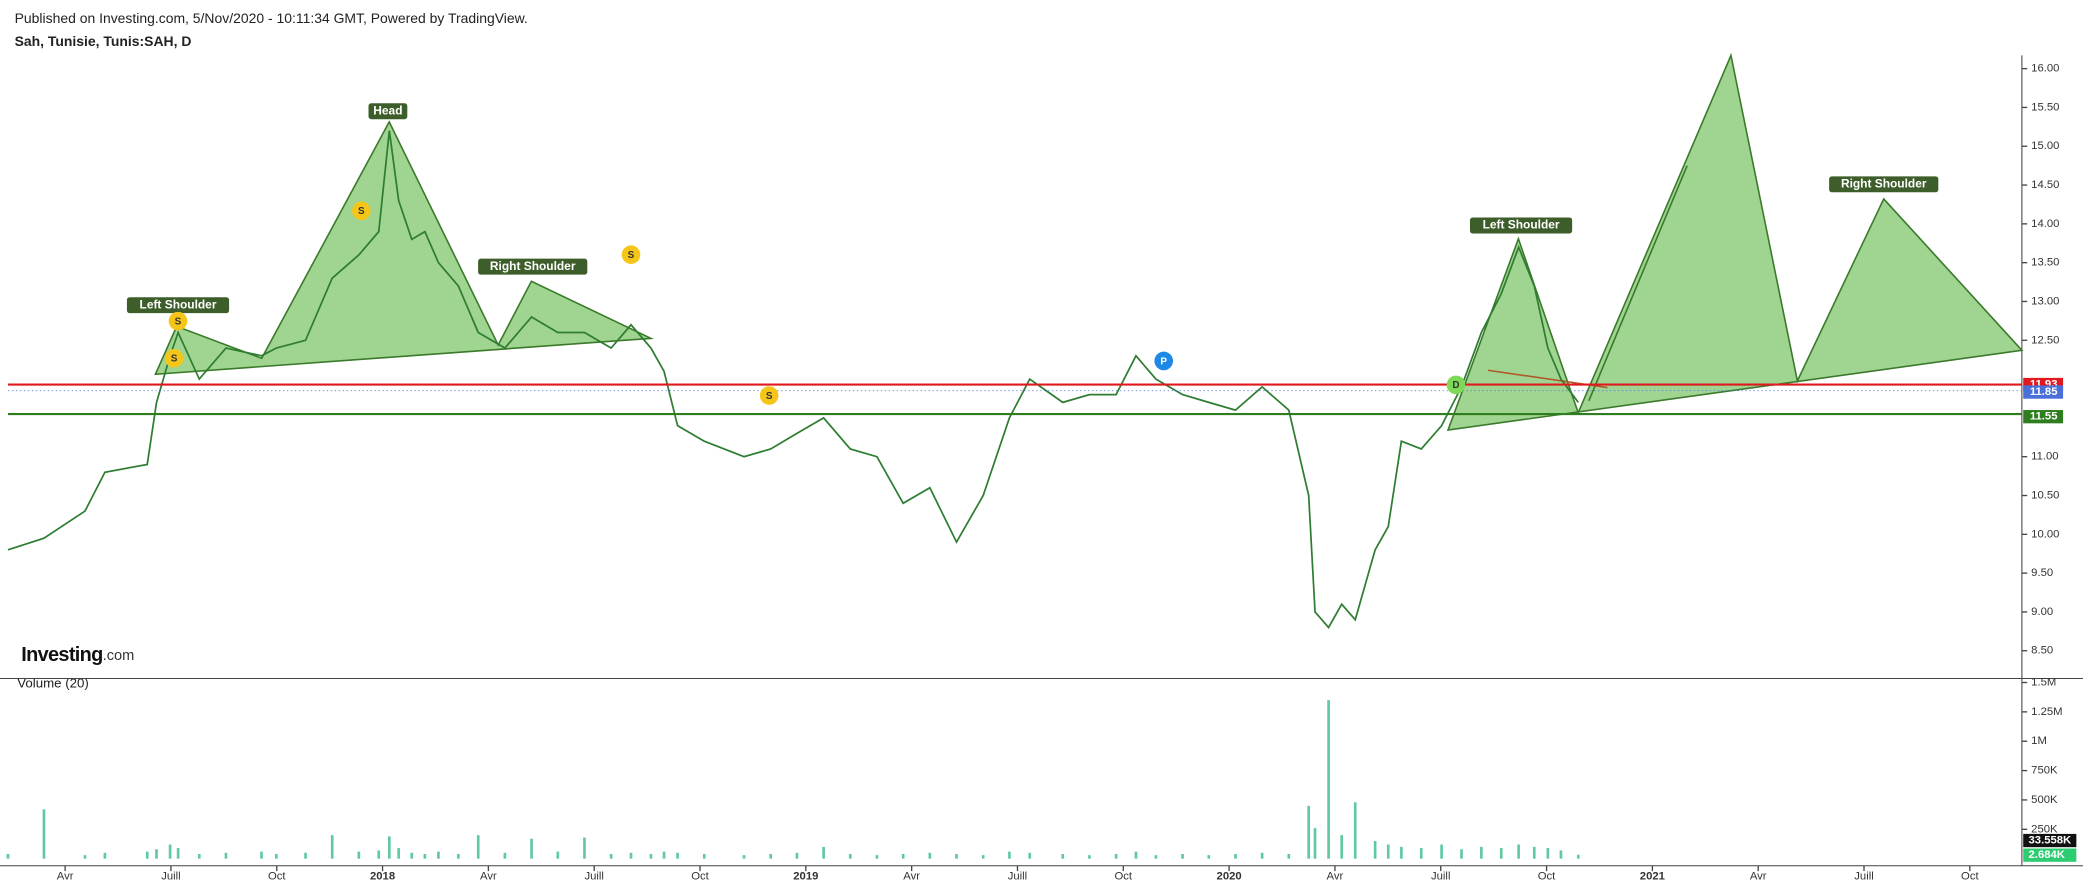 This screenshot has width=2083, height=888. What do you see at coordinates (2043, 392) in the screenshot?
I see `price-tag` at bounding box center [2043, 392].